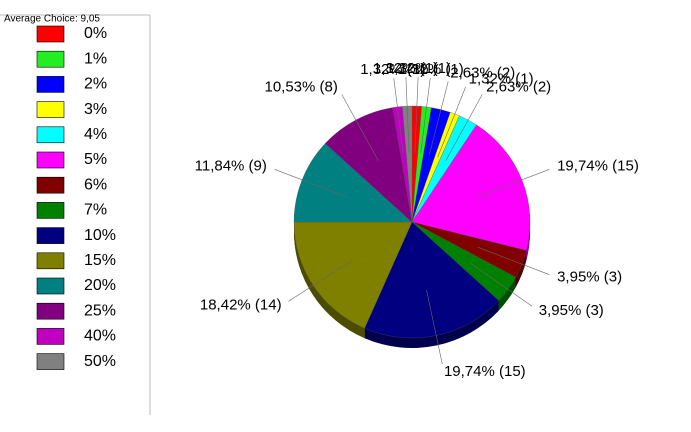 The width and height of the screenshot is (691, 432). What do you see at coordinates (52, 19) in the screenshot?
I see `chart-title: Average Choice: 9,05` at bounding box center [52, 19].